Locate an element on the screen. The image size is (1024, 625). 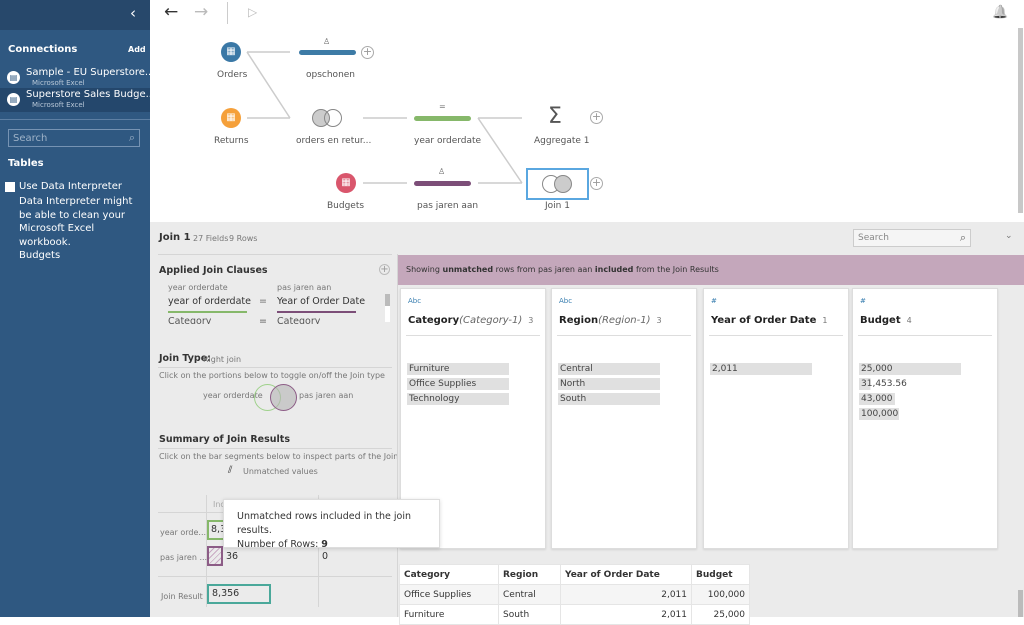
value-bar: South is located at coordinates (609, 399).